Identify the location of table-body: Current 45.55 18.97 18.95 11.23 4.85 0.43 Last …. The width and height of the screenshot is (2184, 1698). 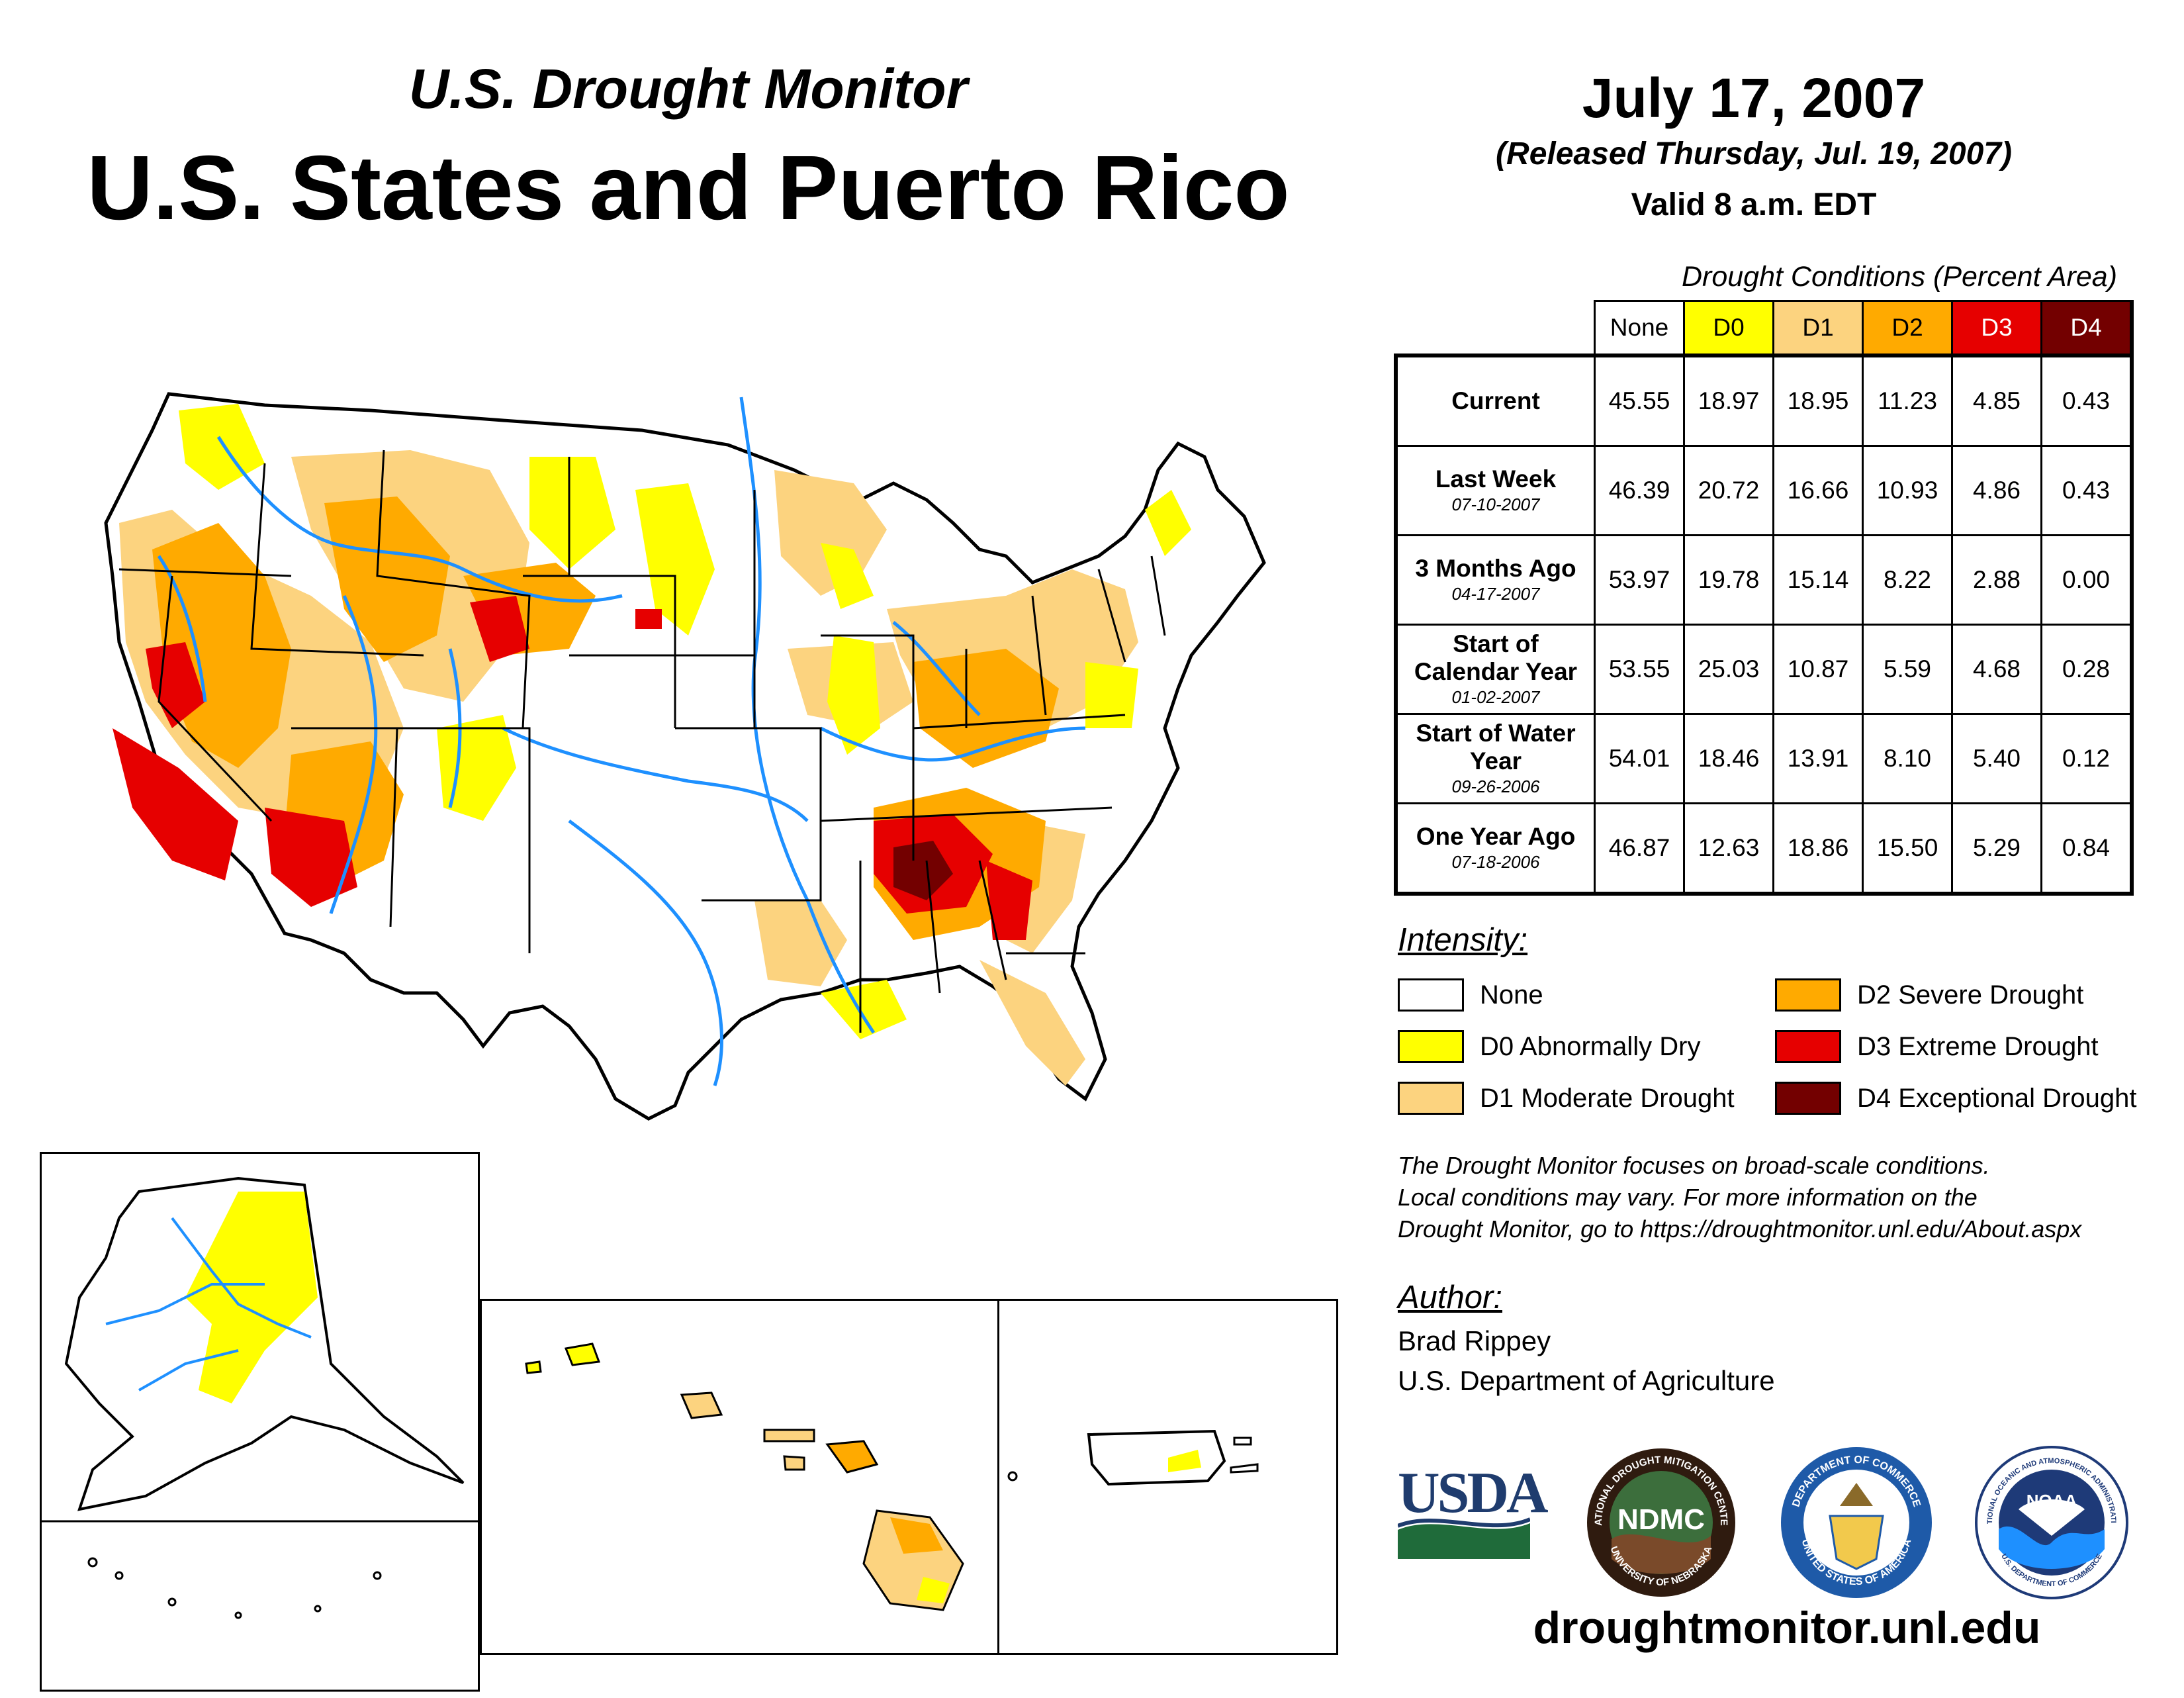
(1764, 625).